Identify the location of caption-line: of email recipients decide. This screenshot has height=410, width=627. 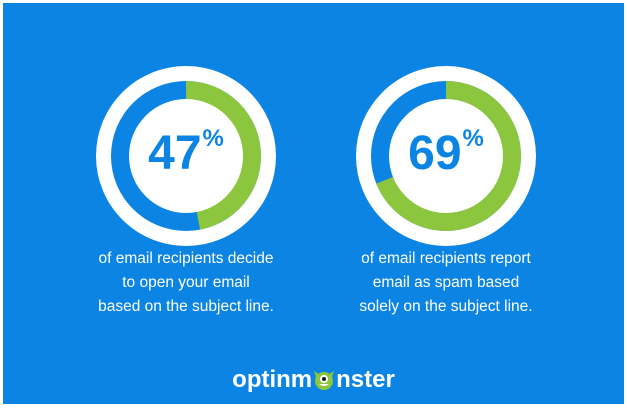
(186, 258).